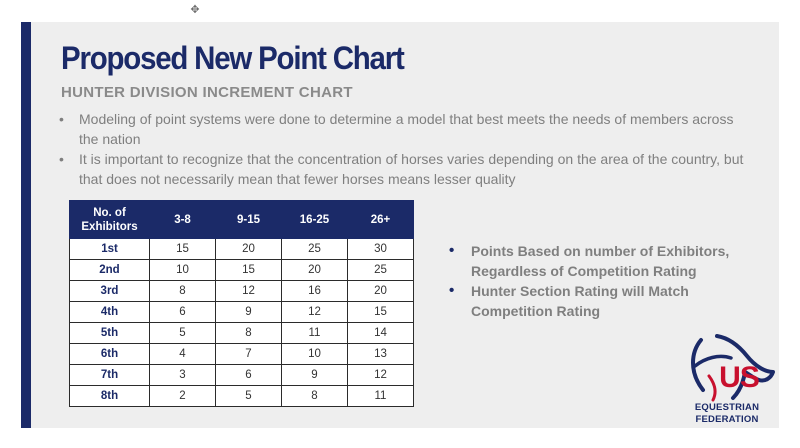 This screenshot has height=448, width=800. I want to click on move-cursor-icon: ✥, so click(195, 9).